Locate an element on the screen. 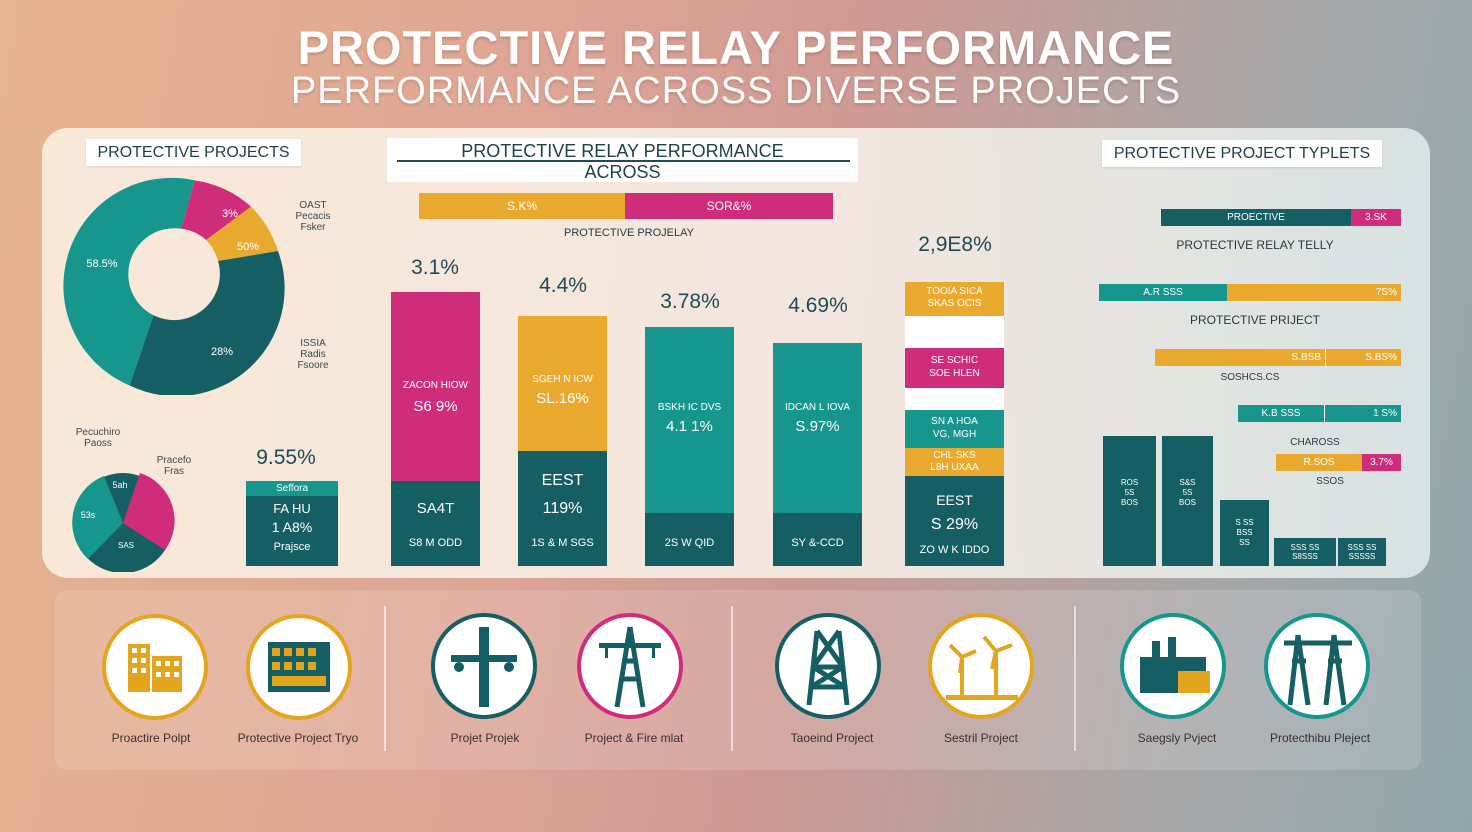  wind-turbine-icon is located at coordinates (981, 666).